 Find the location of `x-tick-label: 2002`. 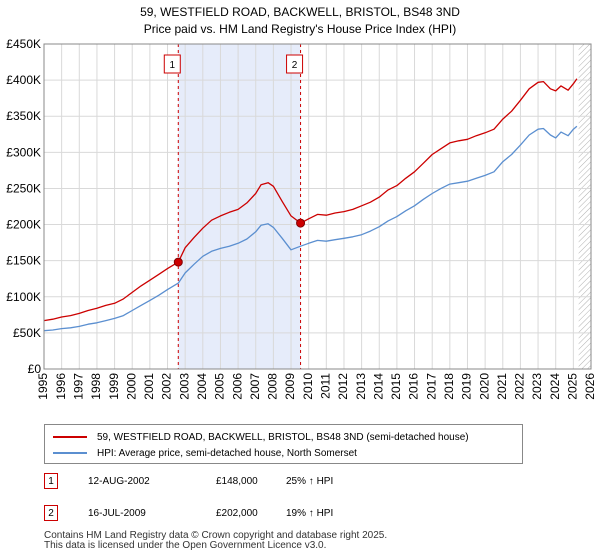

x-tick-label: 2002 is located at coordinates (167, 386).